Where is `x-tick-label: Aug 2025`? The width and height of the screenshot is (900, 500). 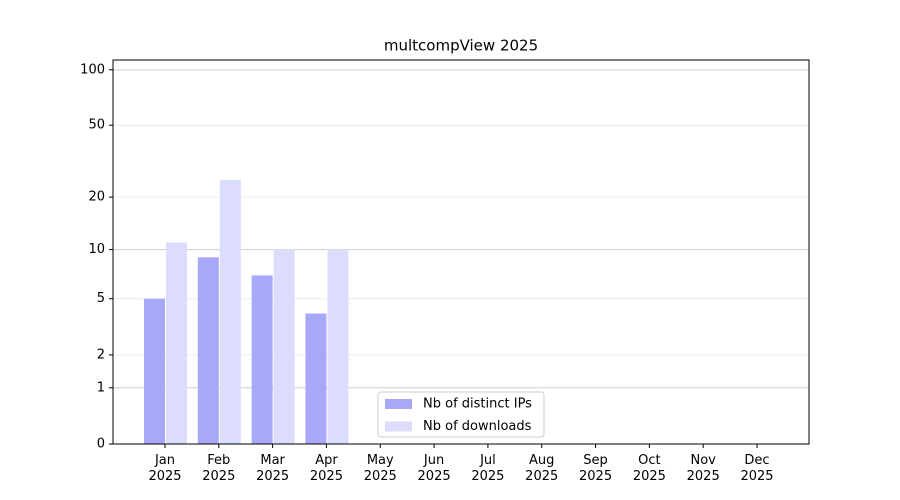 x-tick-label: Aug 2025 is located at coordinates (542, 468).